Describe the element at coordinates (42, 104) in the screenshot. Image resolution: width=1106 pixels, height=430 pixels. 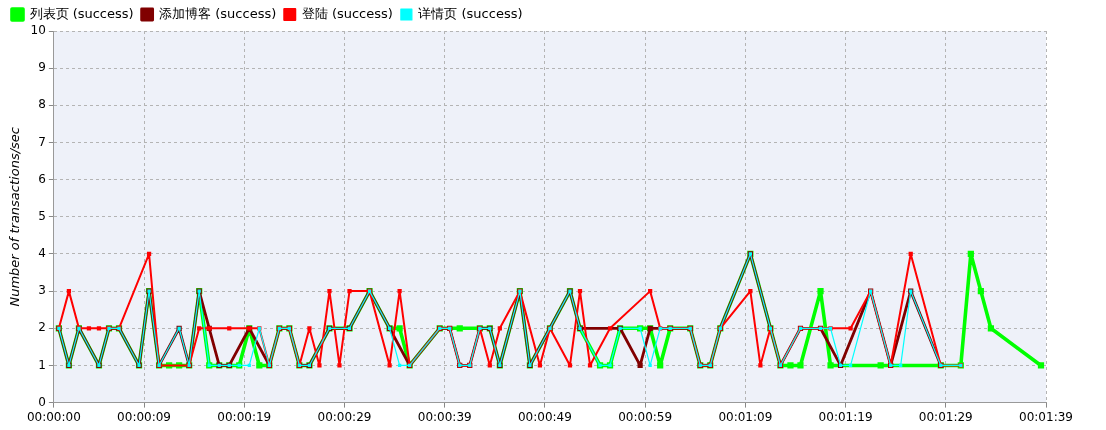
I see `y-tick-label: 8` at that location.